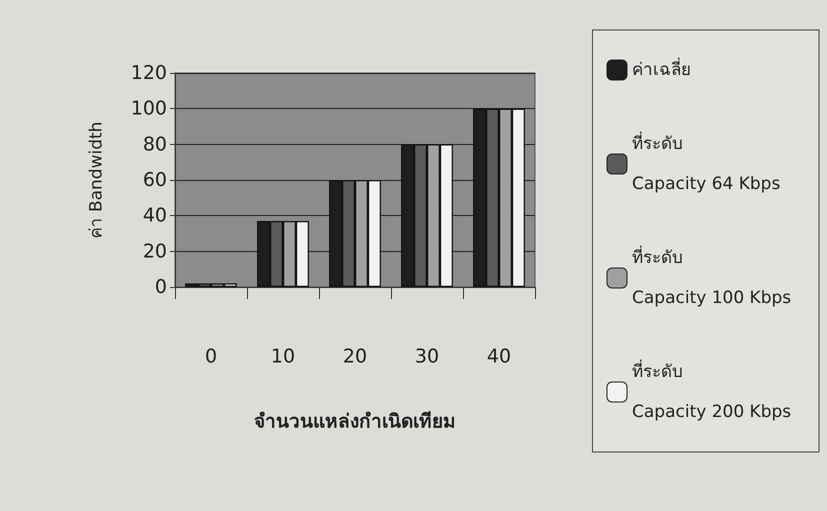  Describe the element at coordinates (154, 215) in the screenshot. I see `y-tick-label: 40` at that location.